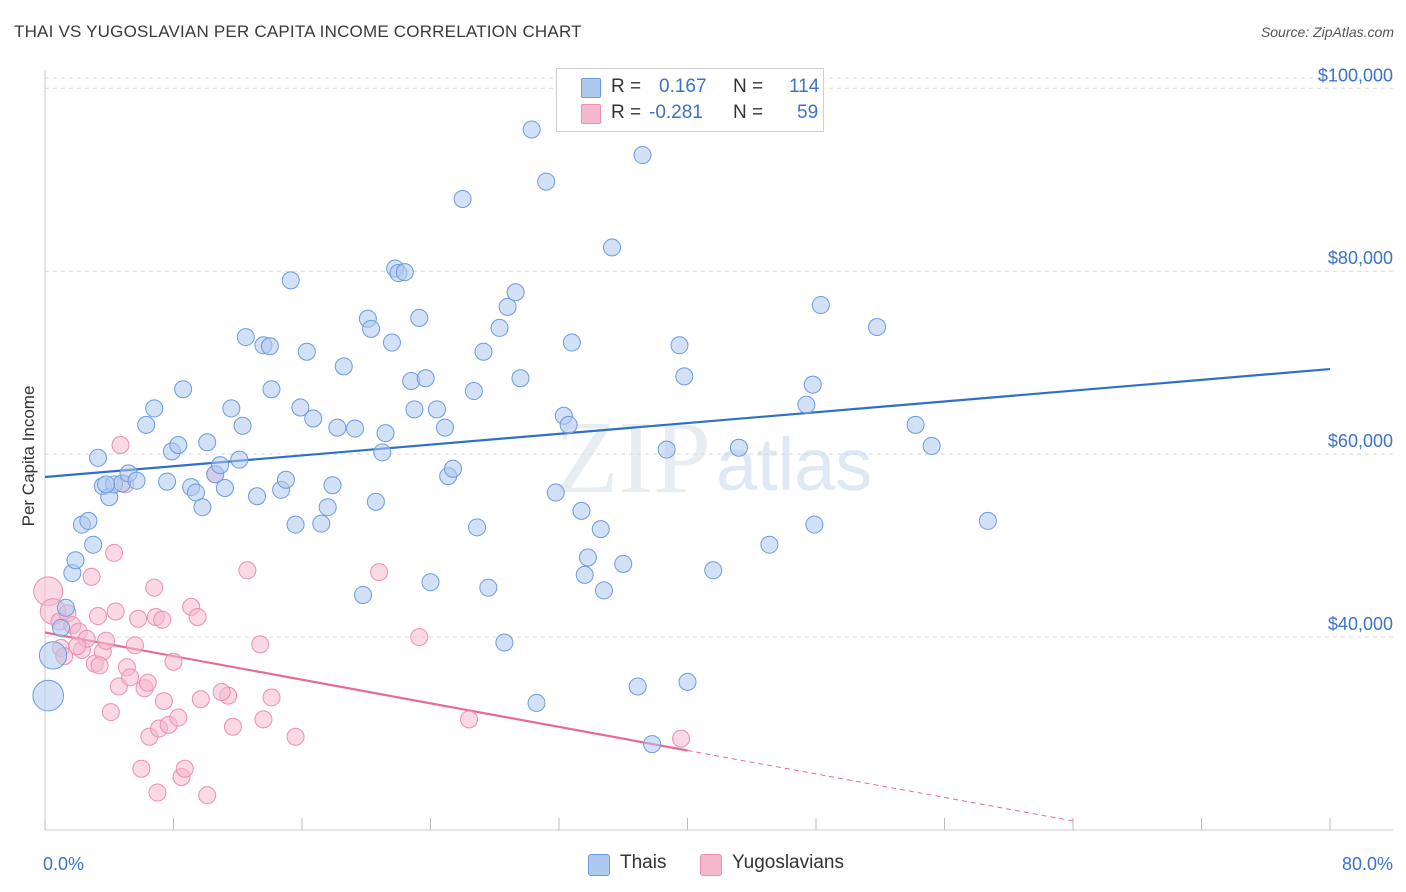 The width and height of the screenshot is (1406, 892). I want to click on bottom-legend-swatch-blue, so click(599, 865).